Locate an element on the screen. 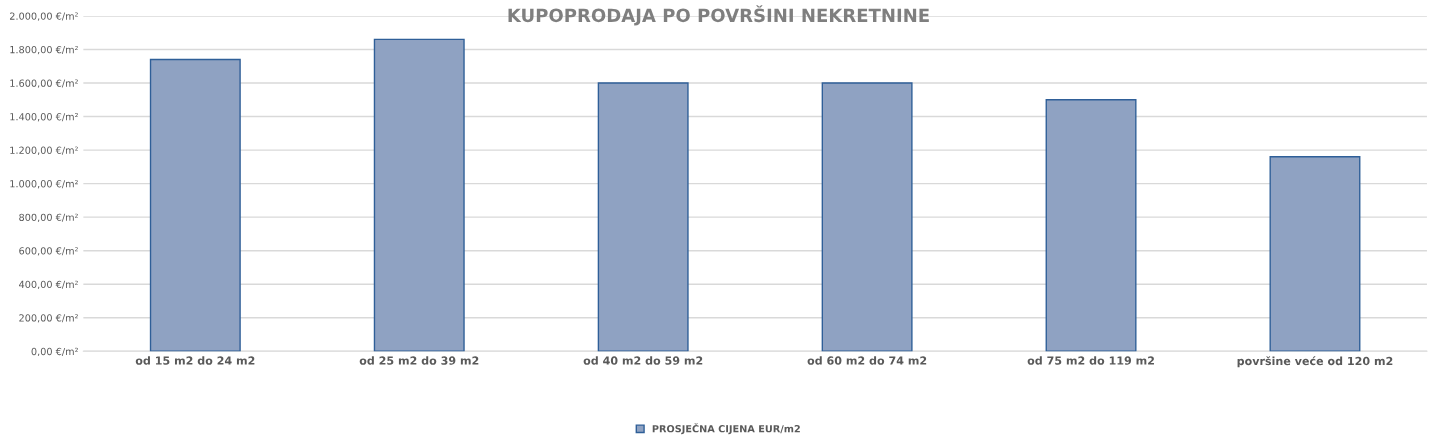 The image size is (1437, 443). y-tick-label: 1.800,00 €/m² is located at coordinates (44, 50).